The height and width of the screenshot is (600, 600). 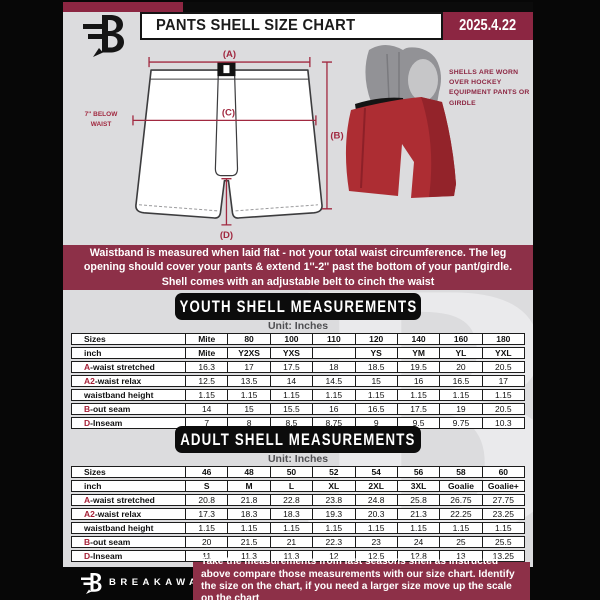 I want to click on size-cell: 25, so click(x=461, y=542).